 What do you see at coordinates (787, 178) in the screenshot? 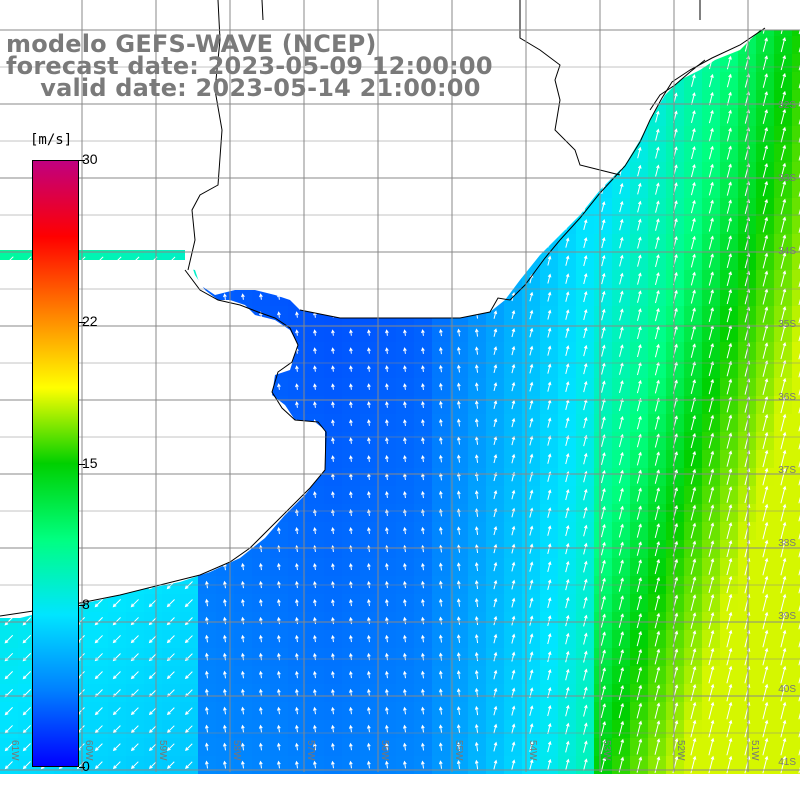
I see `latitude-label: 33S` at bounding box center [787, 178].